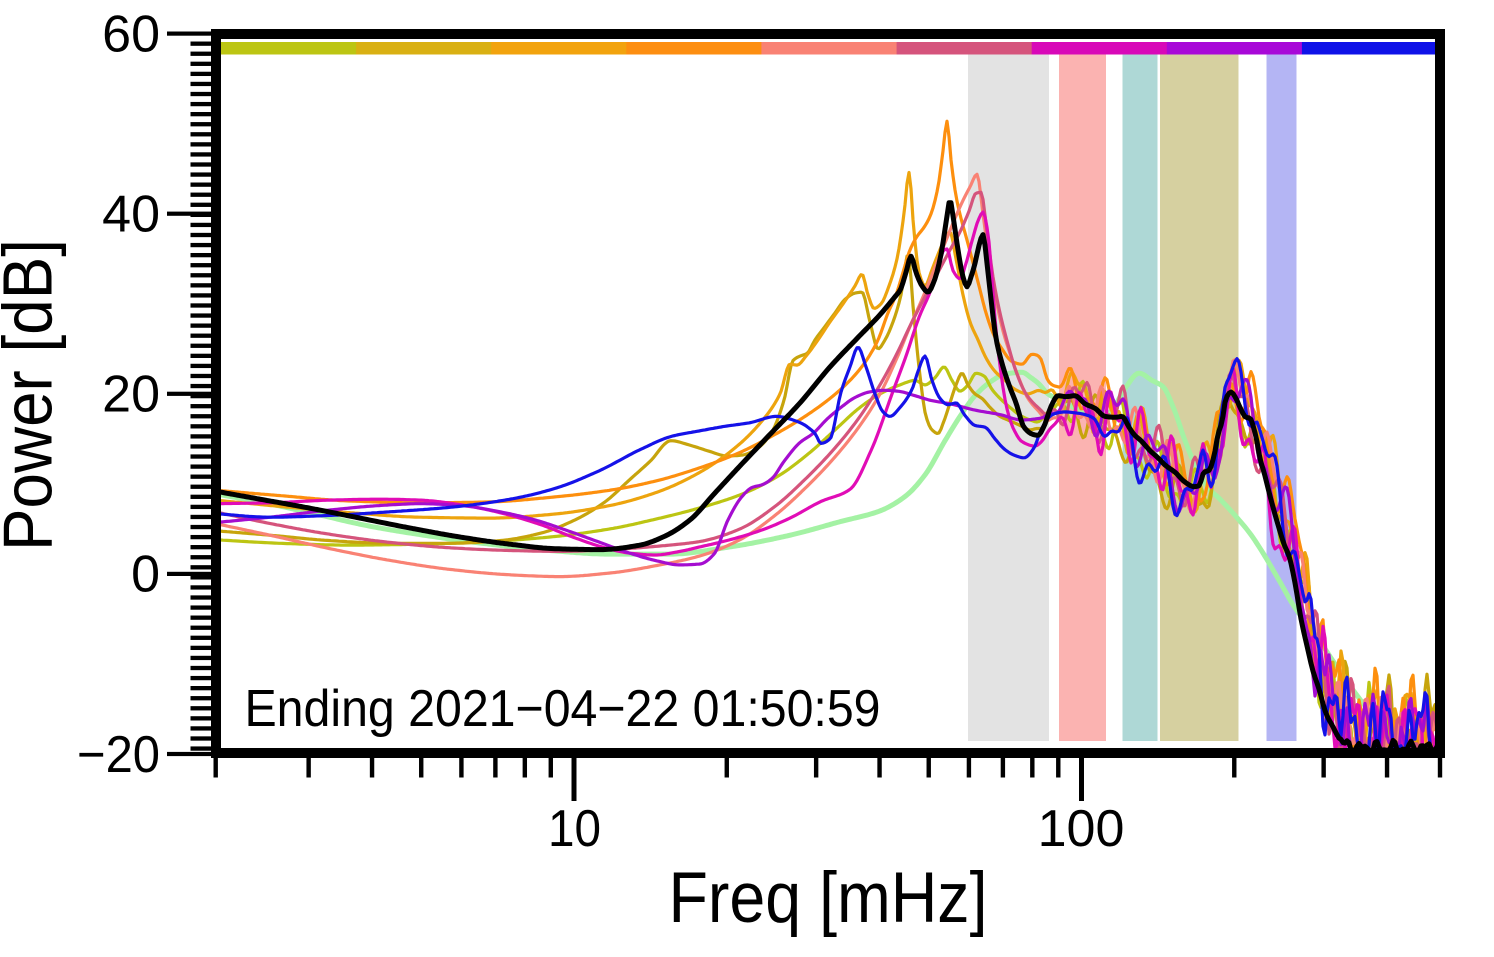  Describe the element at coordinates (563, 709) in the screenshot. I see `svg-text: Ending 2021−04−22 01:50:59` at that location.